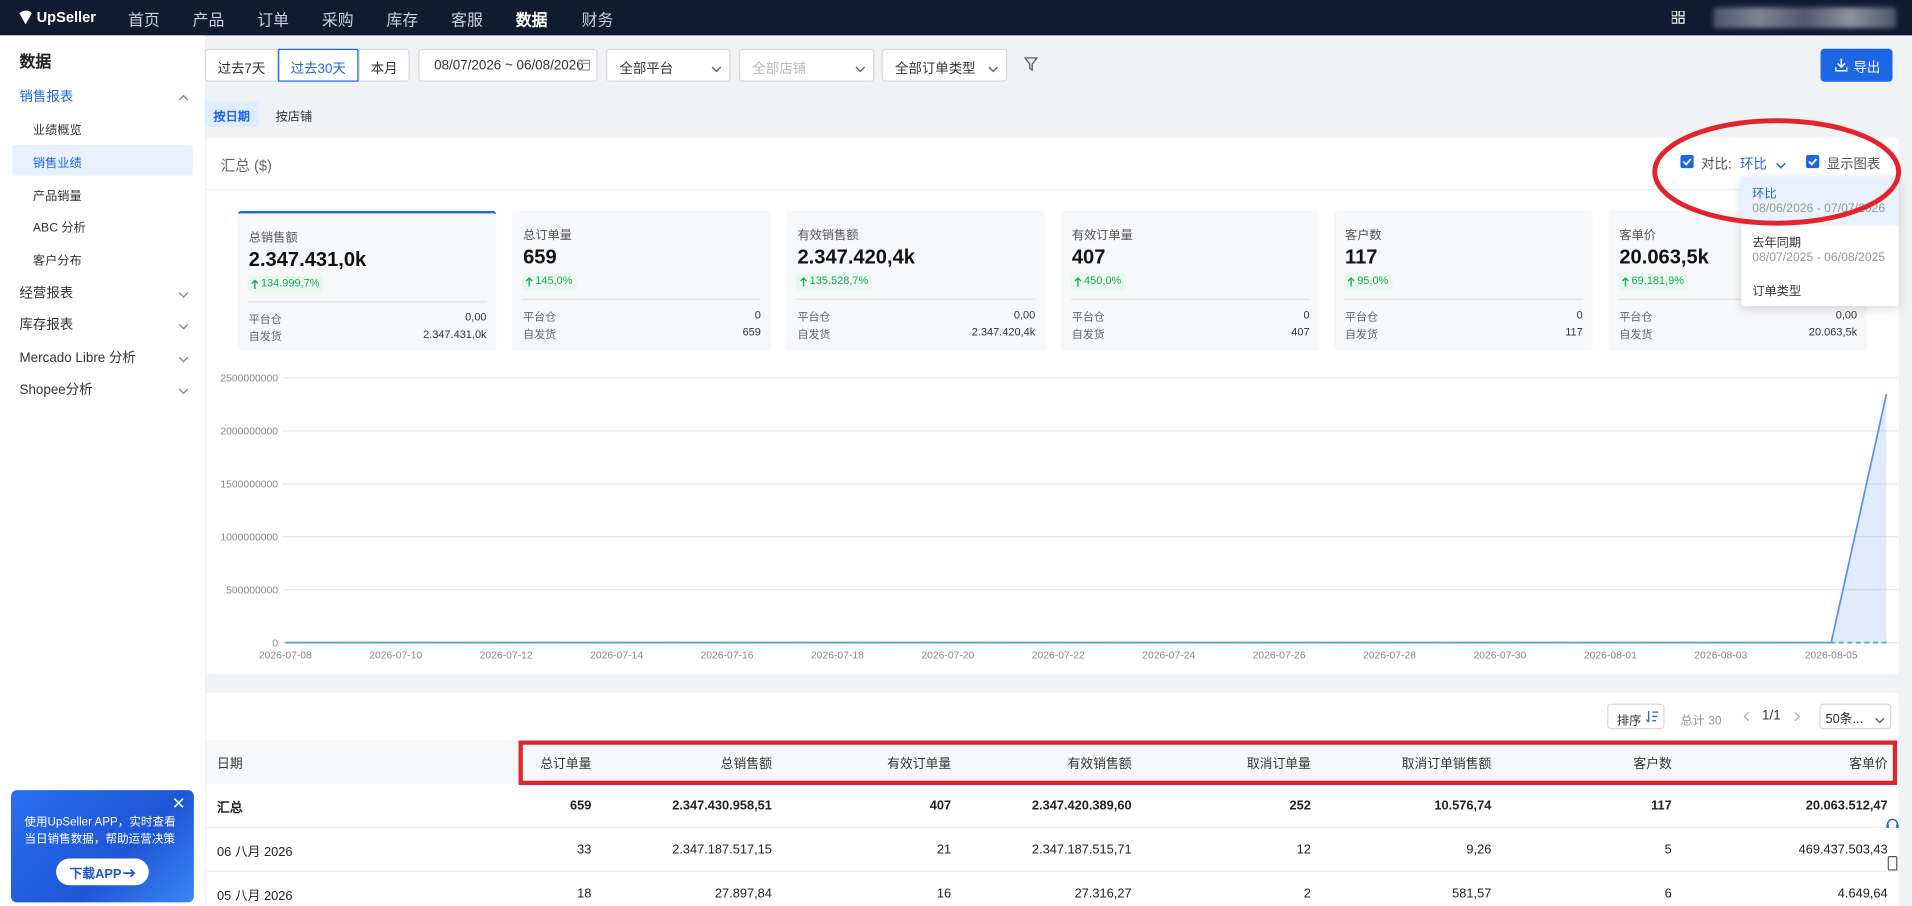  Describe the element at coordinates (46, 326) in the screenshot. I see `menu-group: 库存报表` at that location.